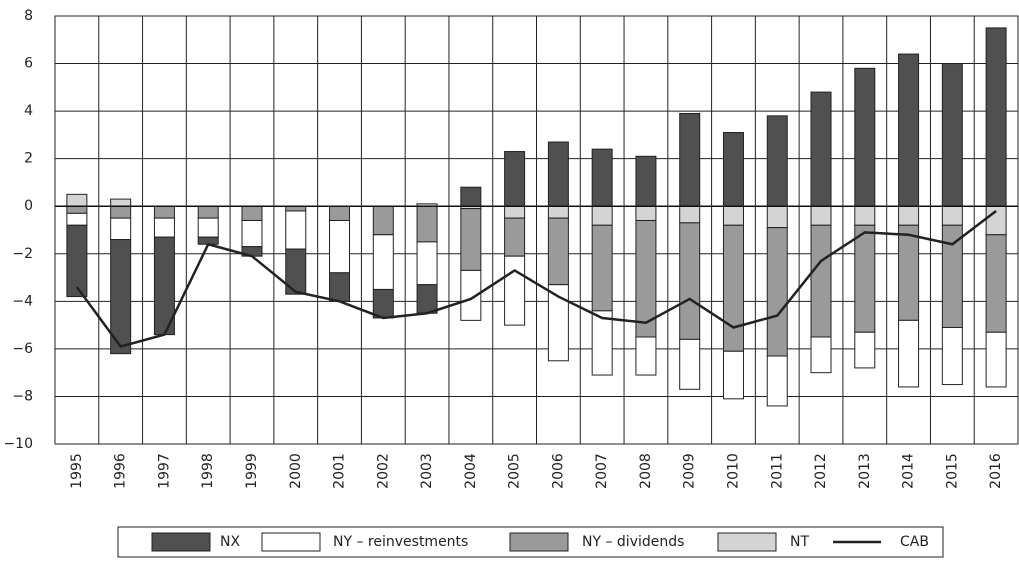 Image resolution: width=1019 pixels, height=564 pixels. I want to click on x-tick-label: 2001, so click(340, 471).